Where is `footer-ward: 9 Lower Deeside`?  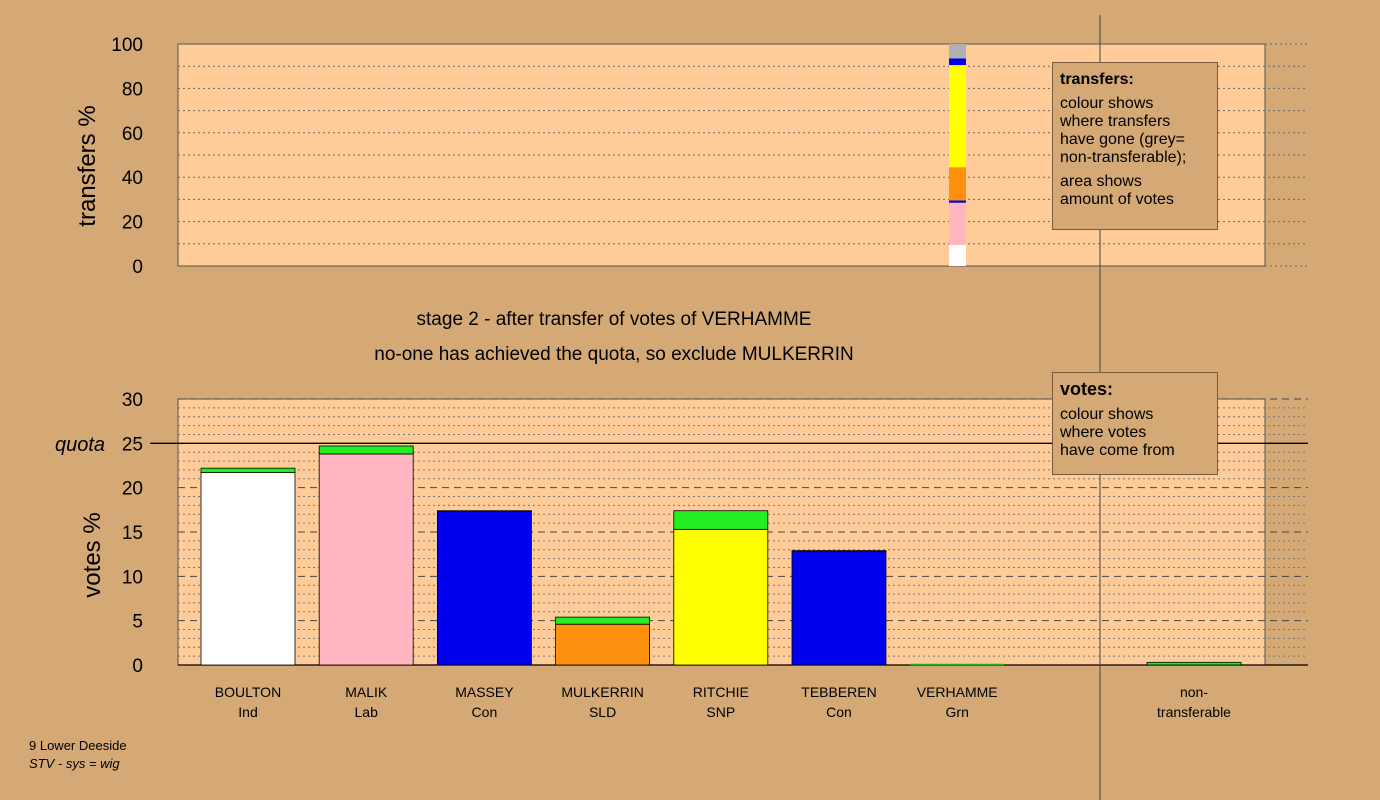
footer-ward: 9 Lower Deeside is located at coordinates (78, 745).